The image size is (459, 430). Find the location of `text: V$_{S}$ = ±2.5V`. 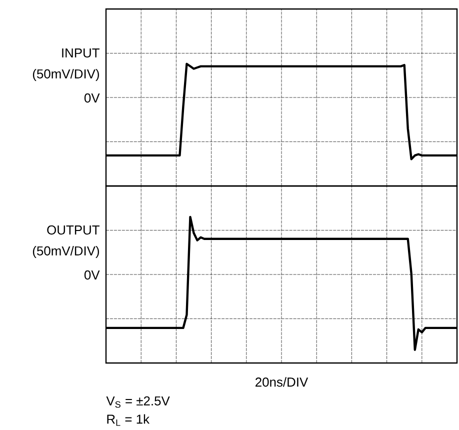

text: V$_{S}$ = ±2.5V is located at coordinates (138, 402).